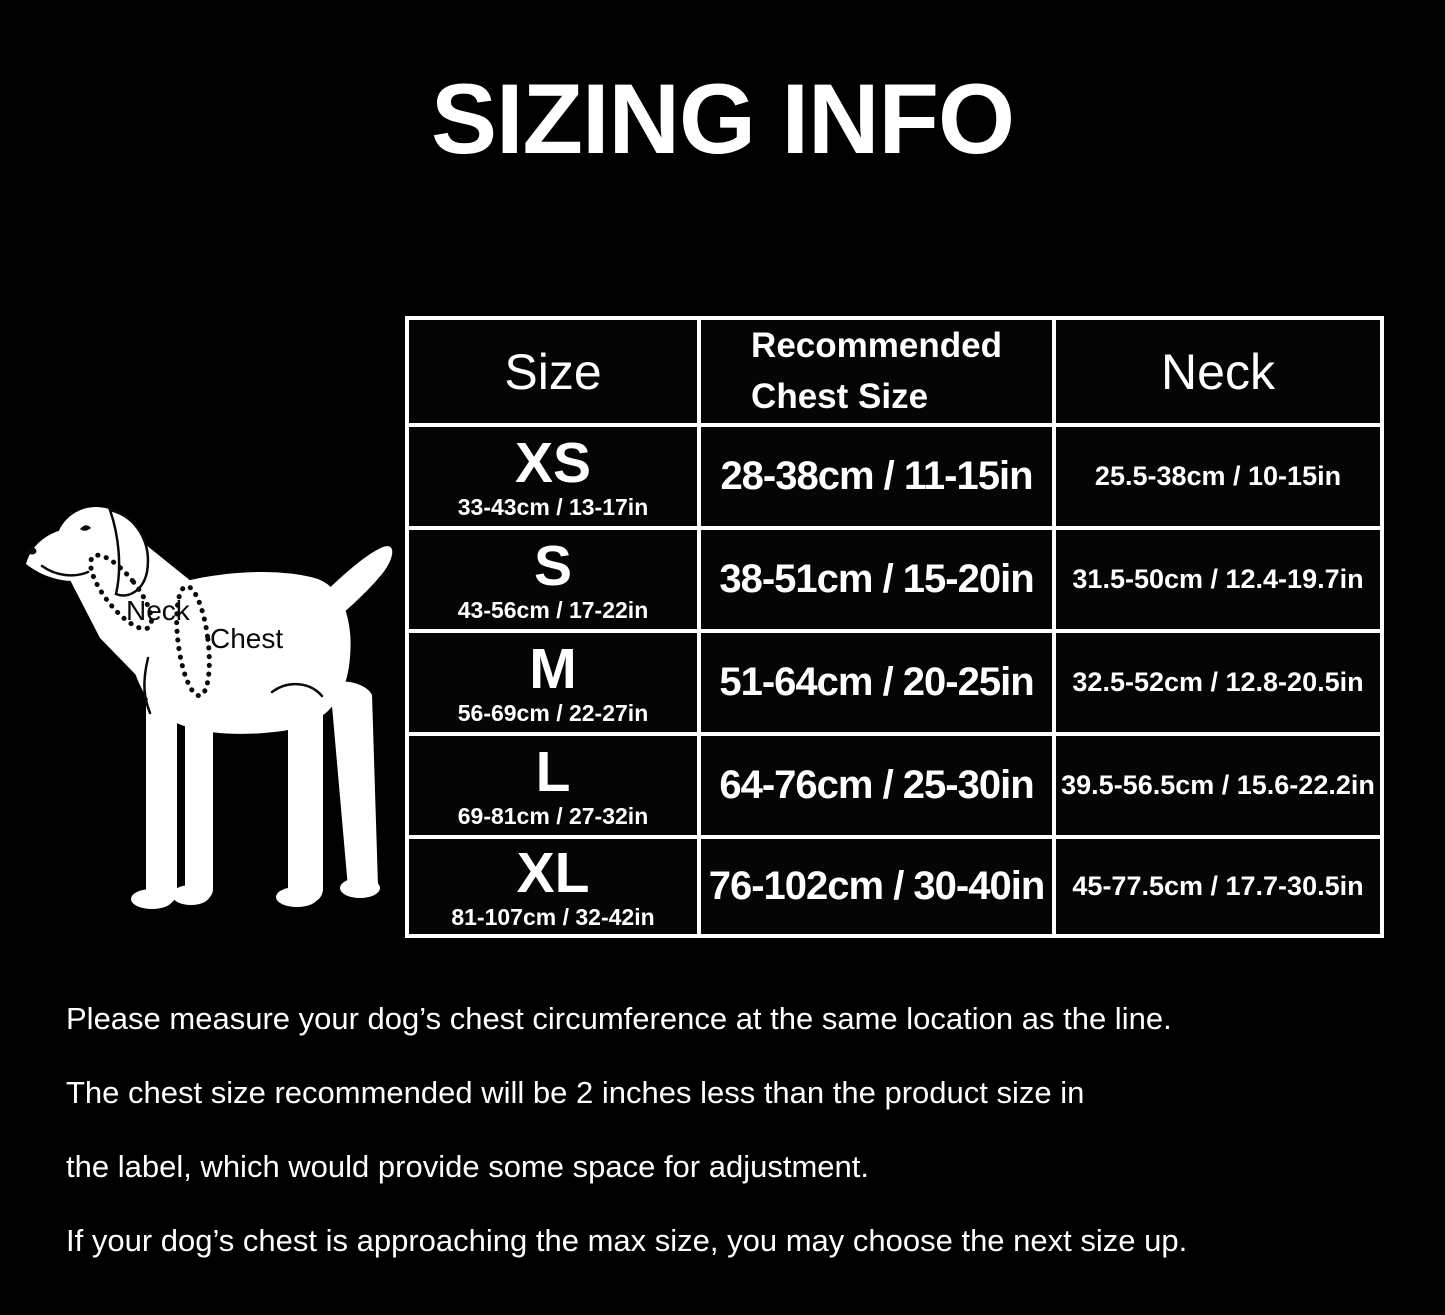 This screenshot has width=1445, height=1315. Describe the element at coordinates (553, 771) in the screenshot. I see `size-label: L` at that location.